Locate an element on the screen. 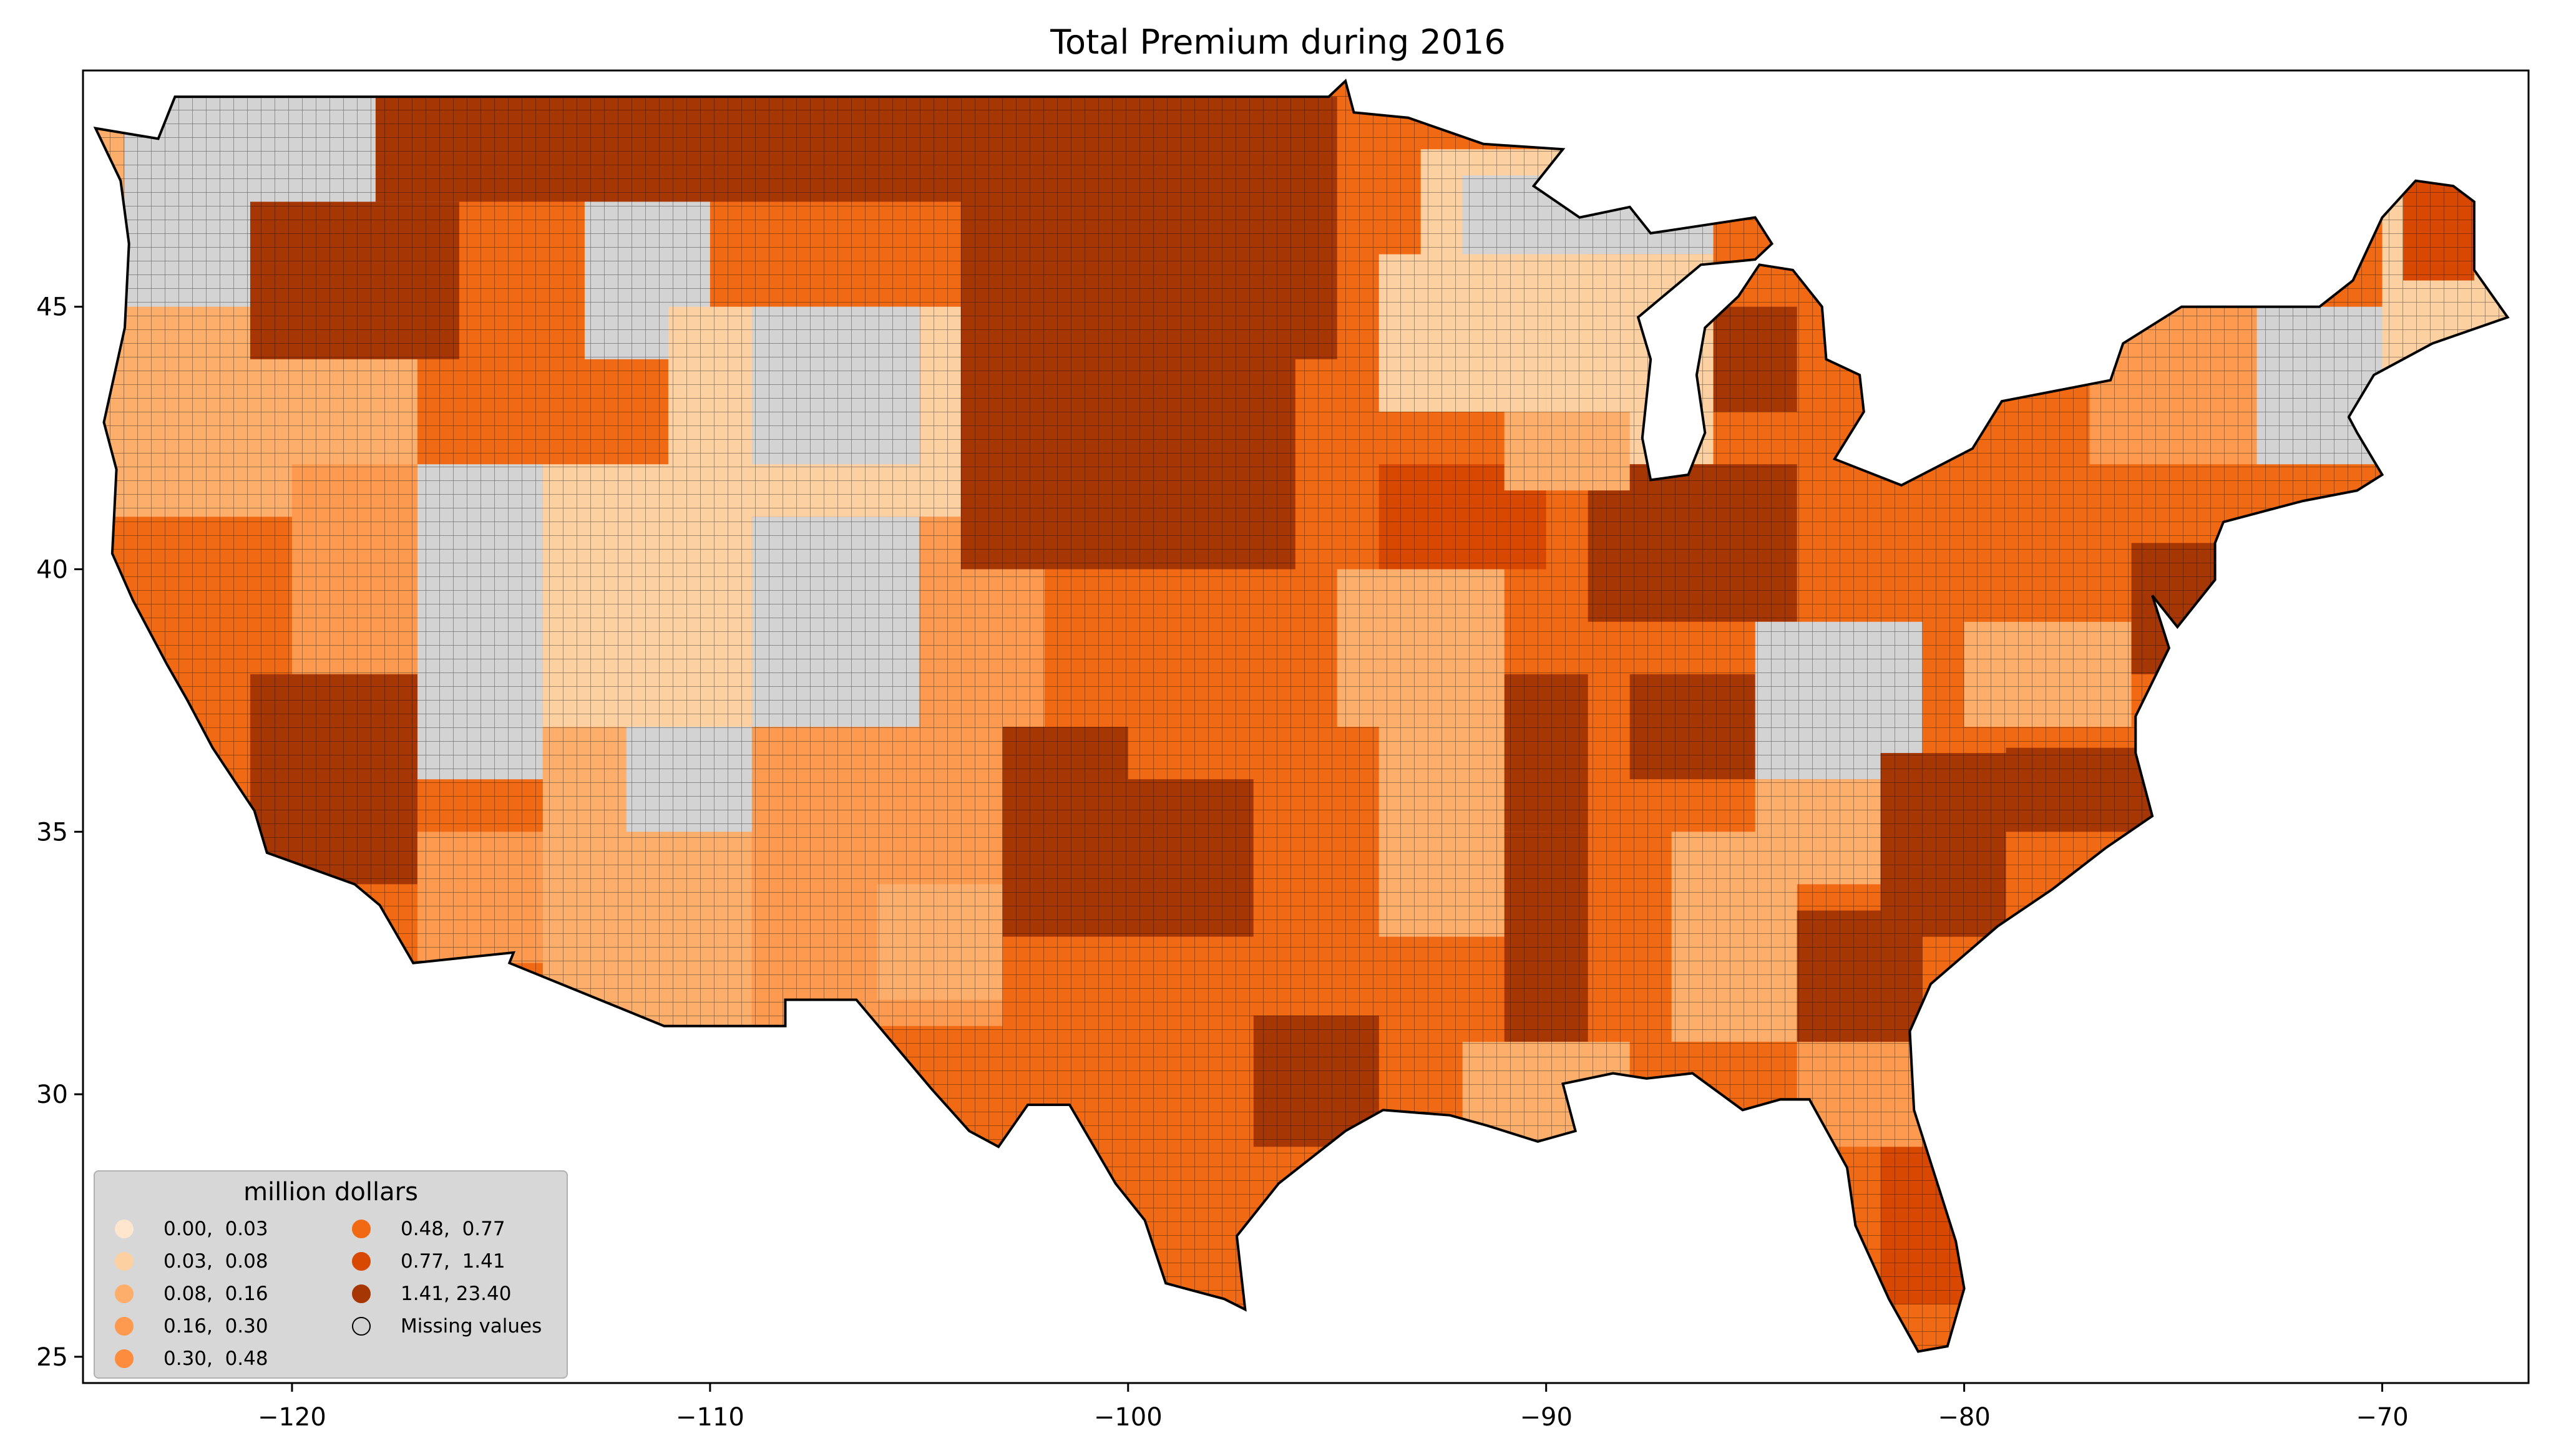 Image resolution: width=2556 pixels, height=1456 pixels. legend-item: 0.77, 1.41 is located at coordinates (447, 1261).